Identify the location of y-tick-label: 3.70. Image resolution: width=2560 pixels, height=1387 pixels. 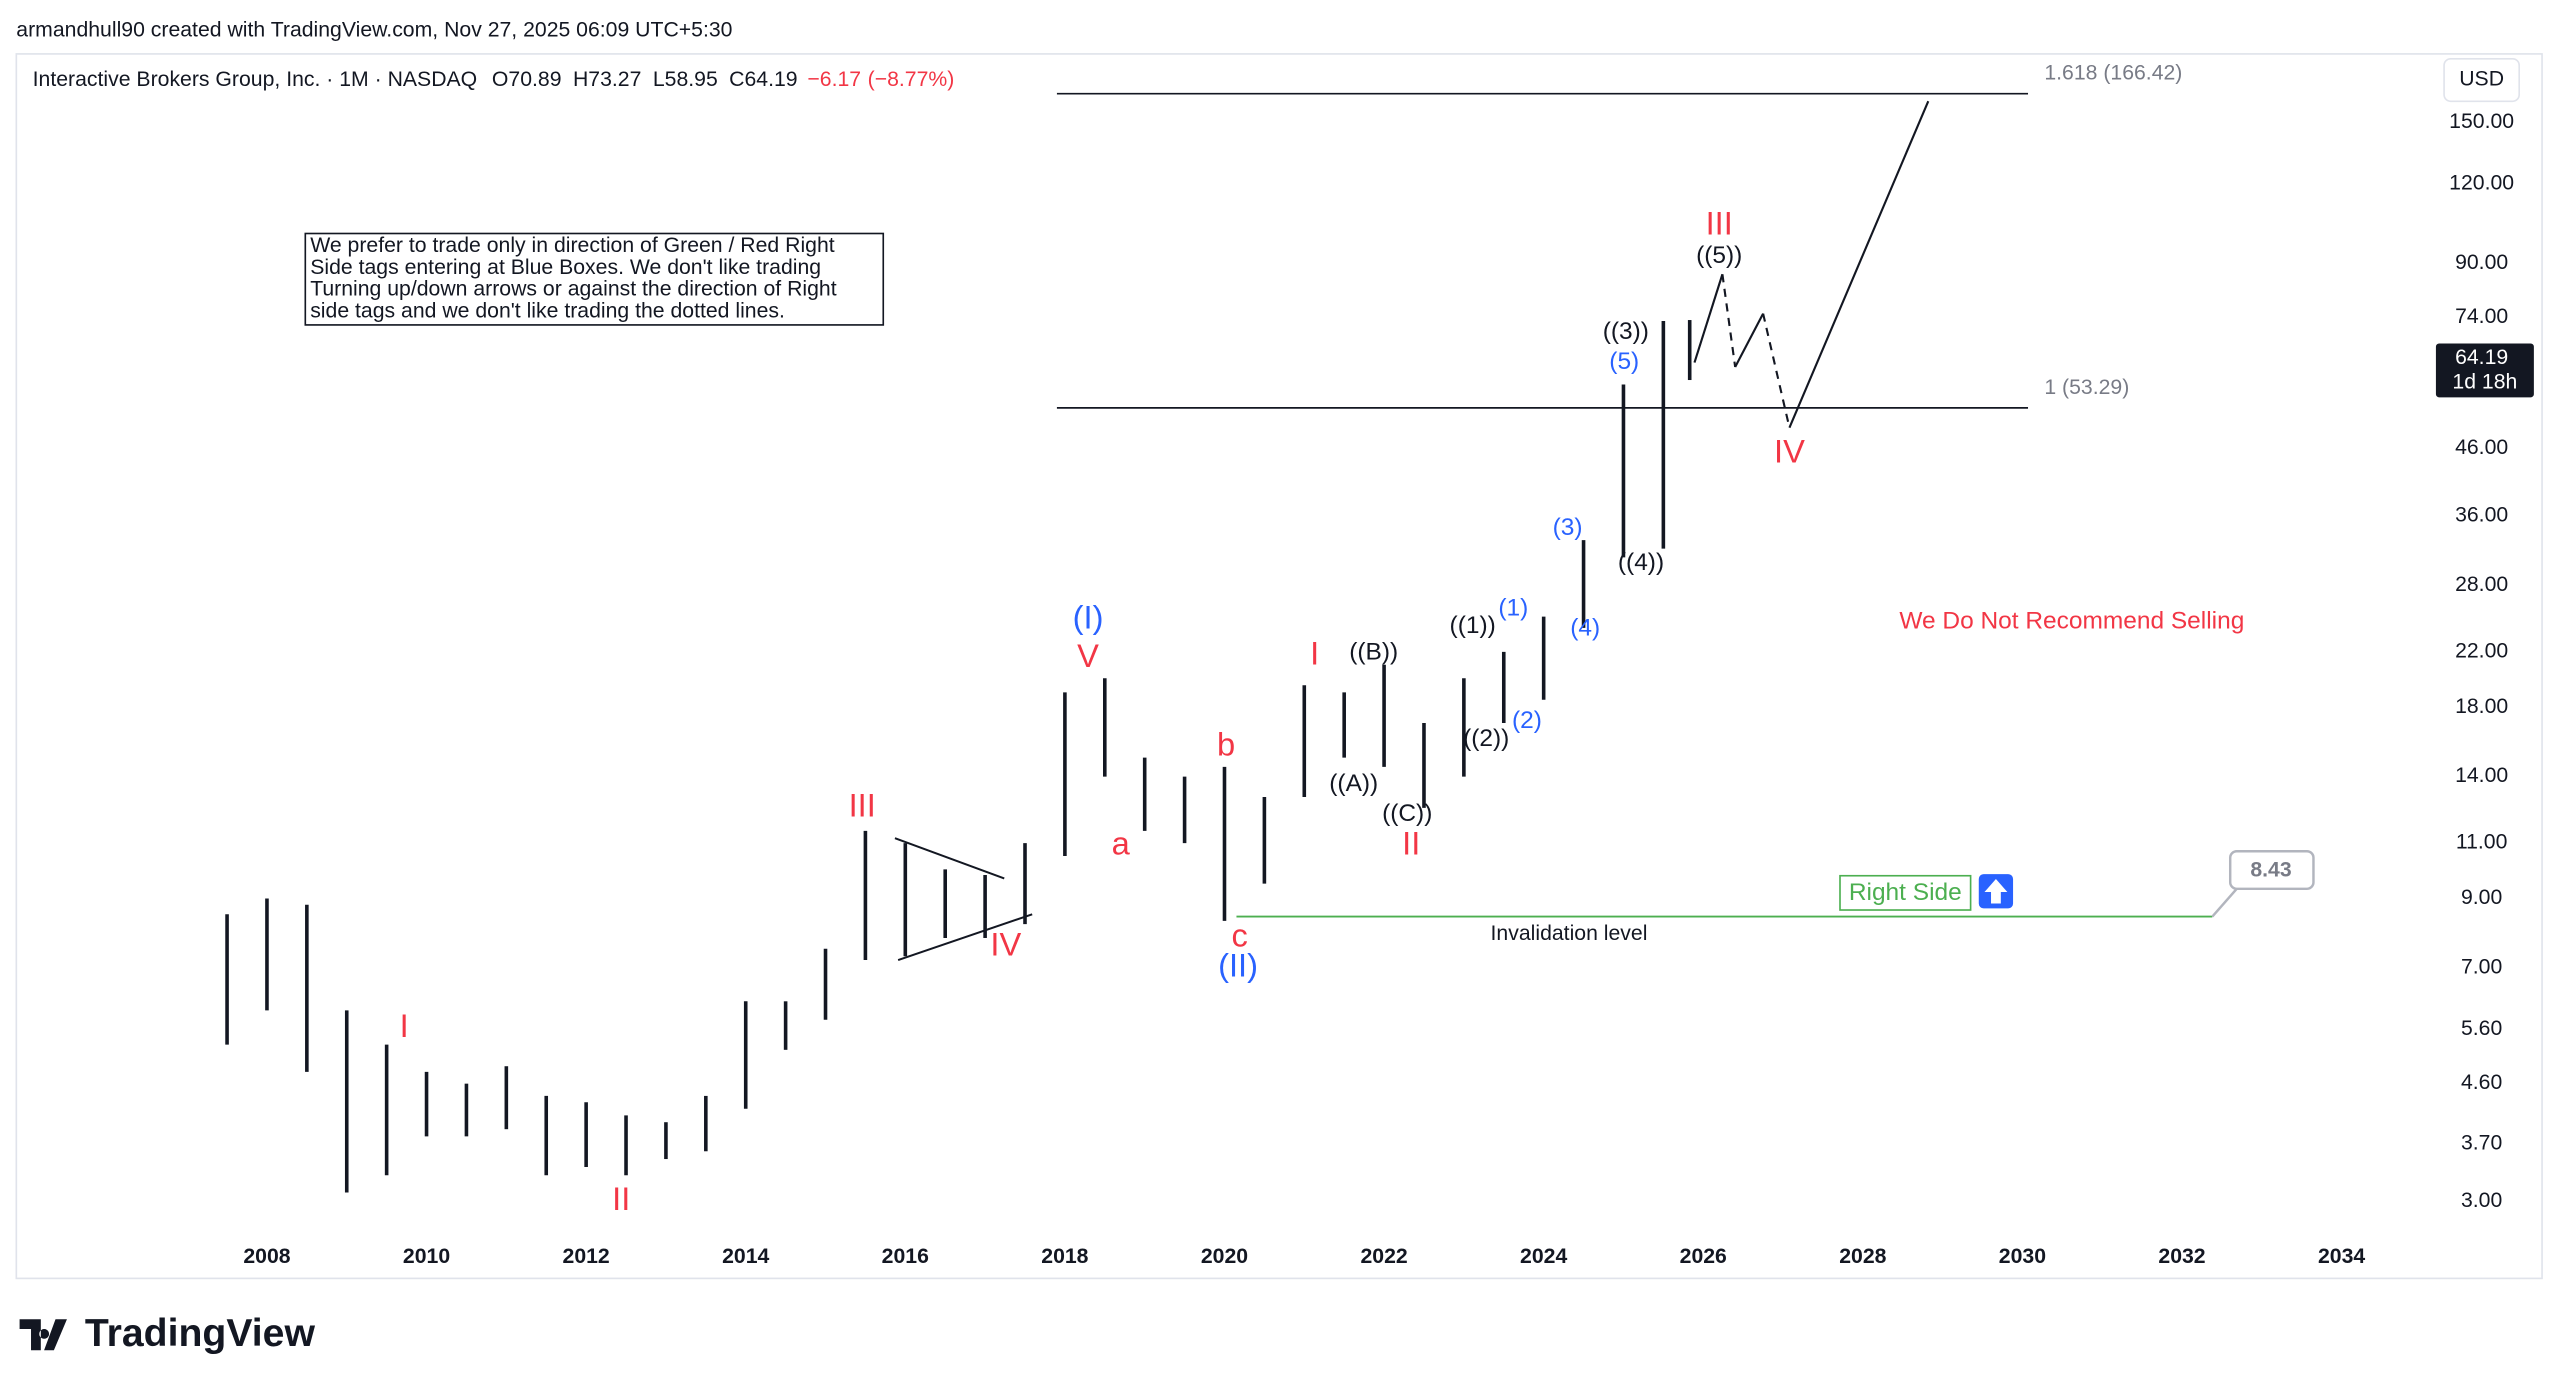
(2481, 1142).